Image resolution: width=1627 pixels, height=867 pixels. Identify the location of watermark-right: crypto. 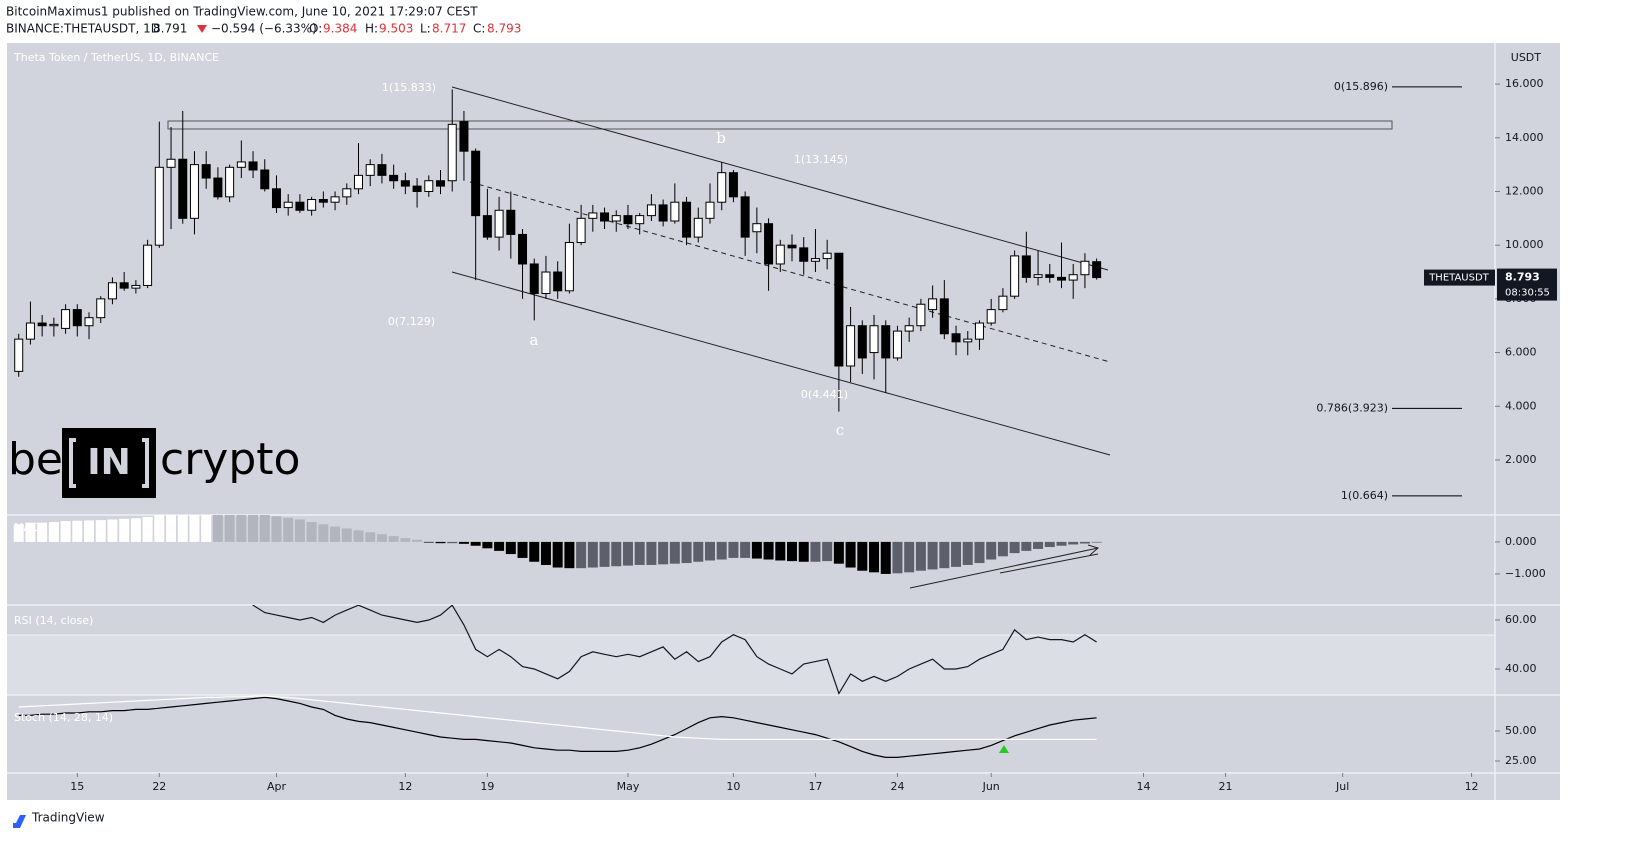
(230, 459).